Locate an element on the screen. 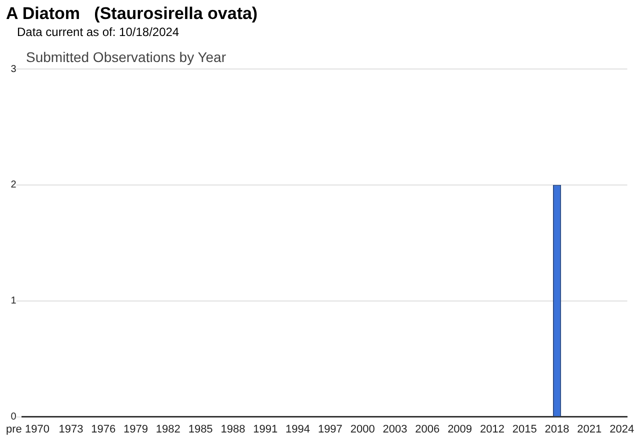 The image size is (640, 442). x-tick-label: 1997 is located at coordinates (330, 429).